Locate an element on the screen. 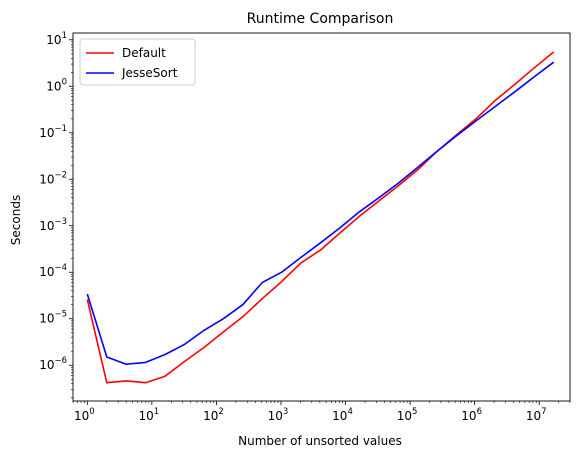 This screenshot has height=459, width=578. x-tick-label: 10¹ is located at coordinates (149, 415).